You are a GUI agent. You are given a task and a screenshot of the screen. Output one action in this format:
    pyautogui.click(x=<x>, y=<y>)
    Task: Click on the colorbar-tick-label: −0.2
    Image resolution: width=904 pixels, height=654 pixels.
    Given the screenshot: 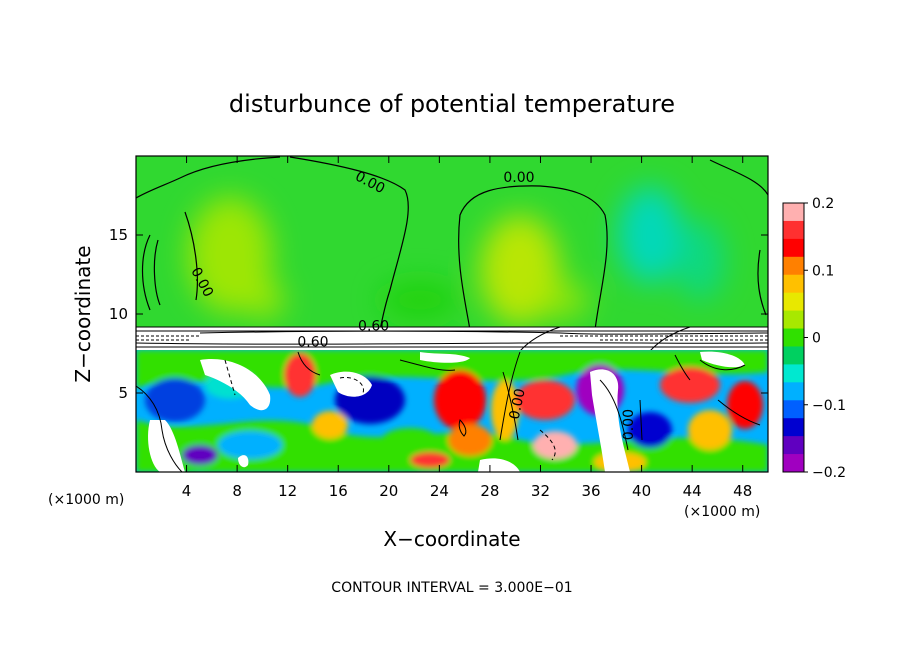 What is the action you would take?
    pyautogui.click(x=829, y=473)
    